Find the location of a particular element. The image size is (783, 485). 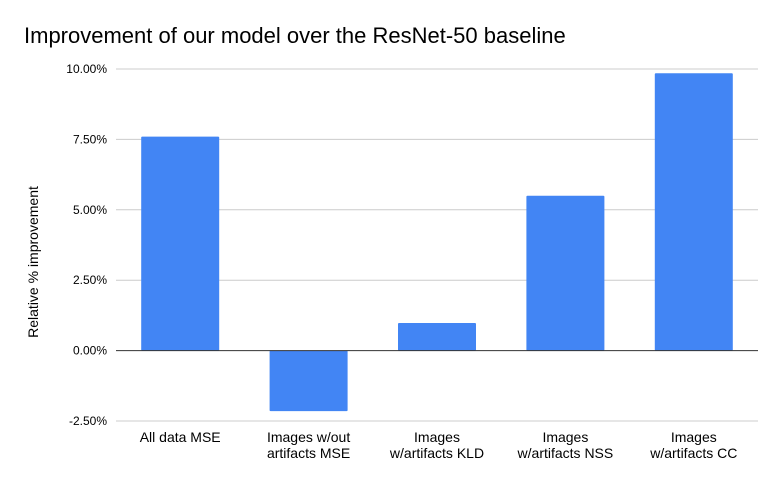

x-tick-label: Images w/artifacts NSS is located at coordinates (565, 445).